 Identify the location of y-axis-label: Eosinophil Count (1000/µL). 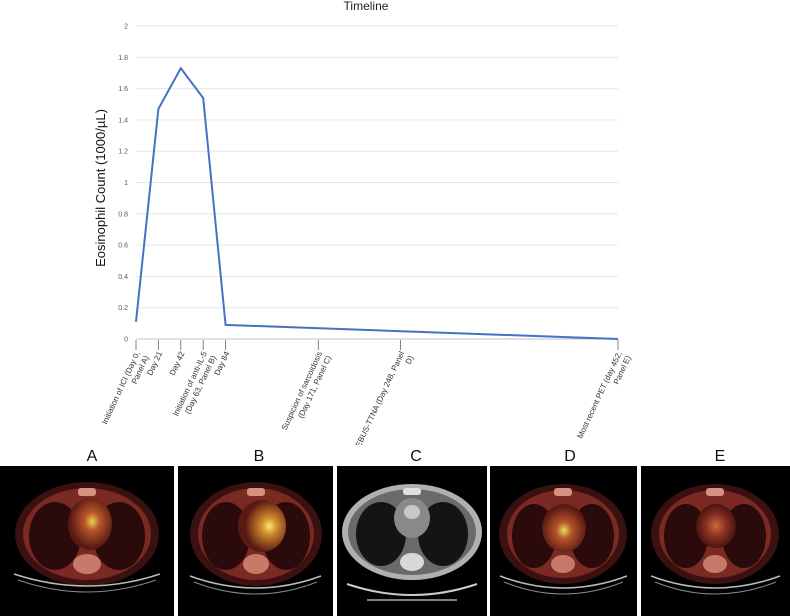
(100, 188).